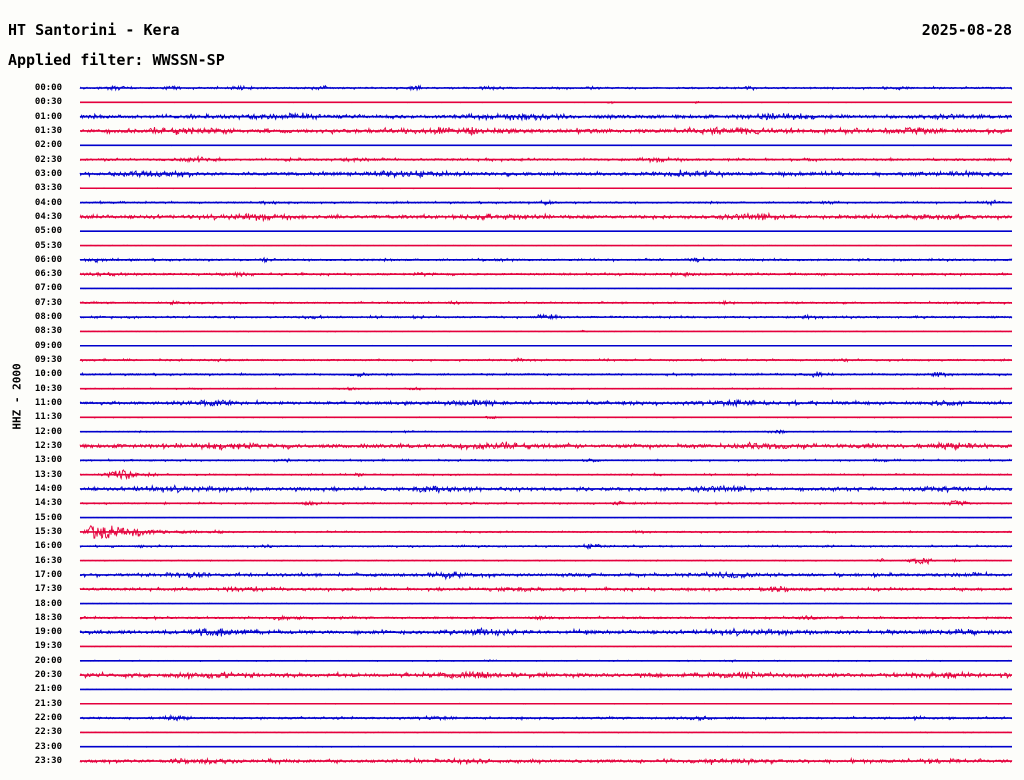 The width and height of the screenshot is (1024, 780). Describe the element at coordinates (48, 660) in the screenshot. I see `time-label: 20:00` at that location.